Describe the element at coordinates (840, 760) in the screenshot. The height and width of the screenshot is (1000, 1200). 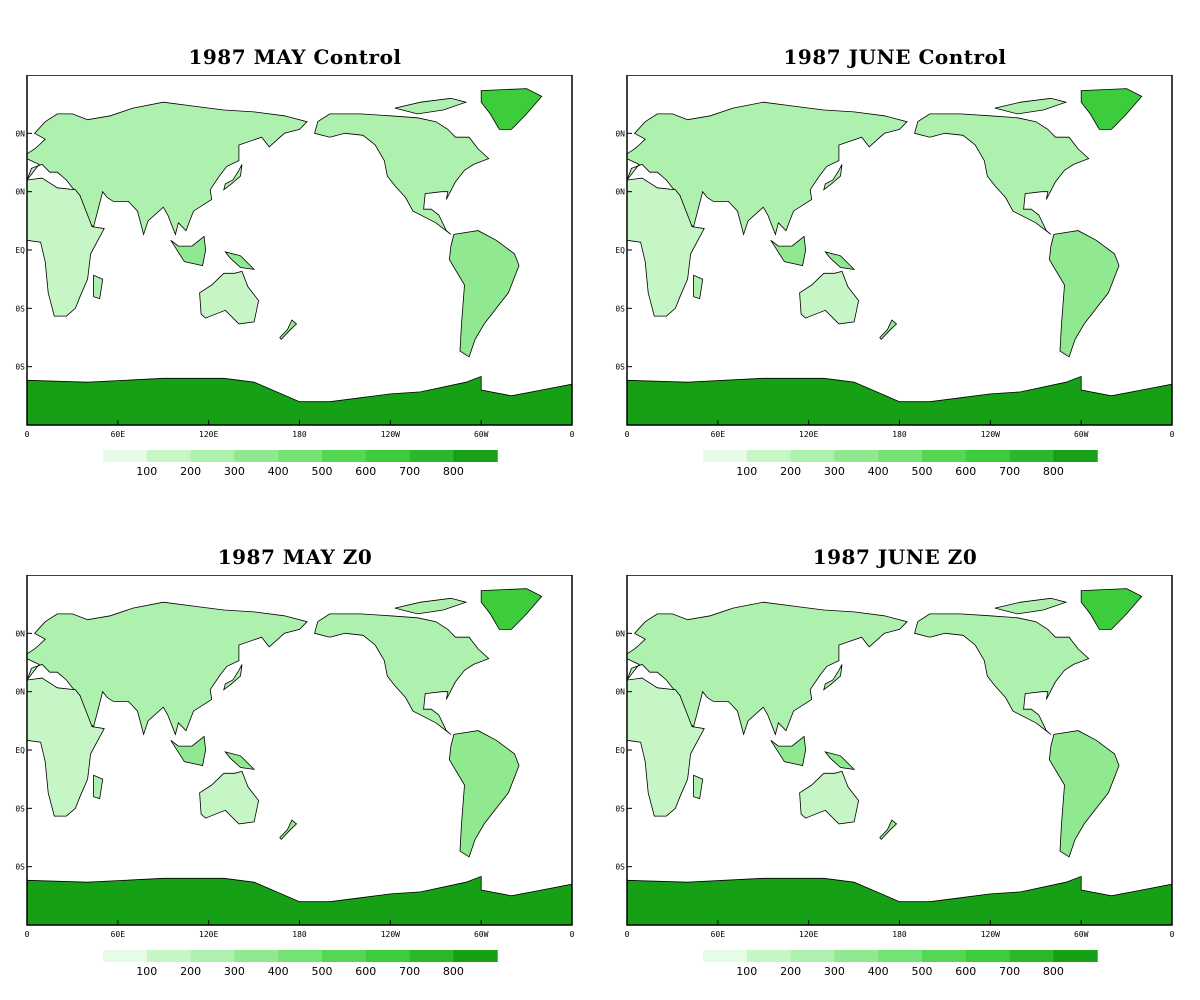
I see `new-guinea-land` at that location.